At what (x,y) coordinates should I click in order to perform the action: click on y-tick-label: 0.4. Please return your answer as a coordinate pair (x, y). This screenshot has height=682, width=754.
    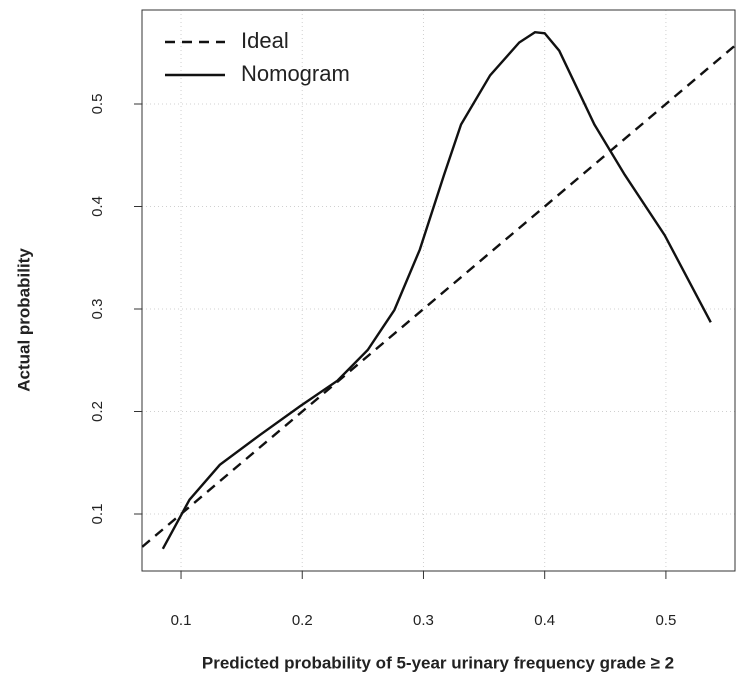
    Looking at the image, I should click on (97, 206).